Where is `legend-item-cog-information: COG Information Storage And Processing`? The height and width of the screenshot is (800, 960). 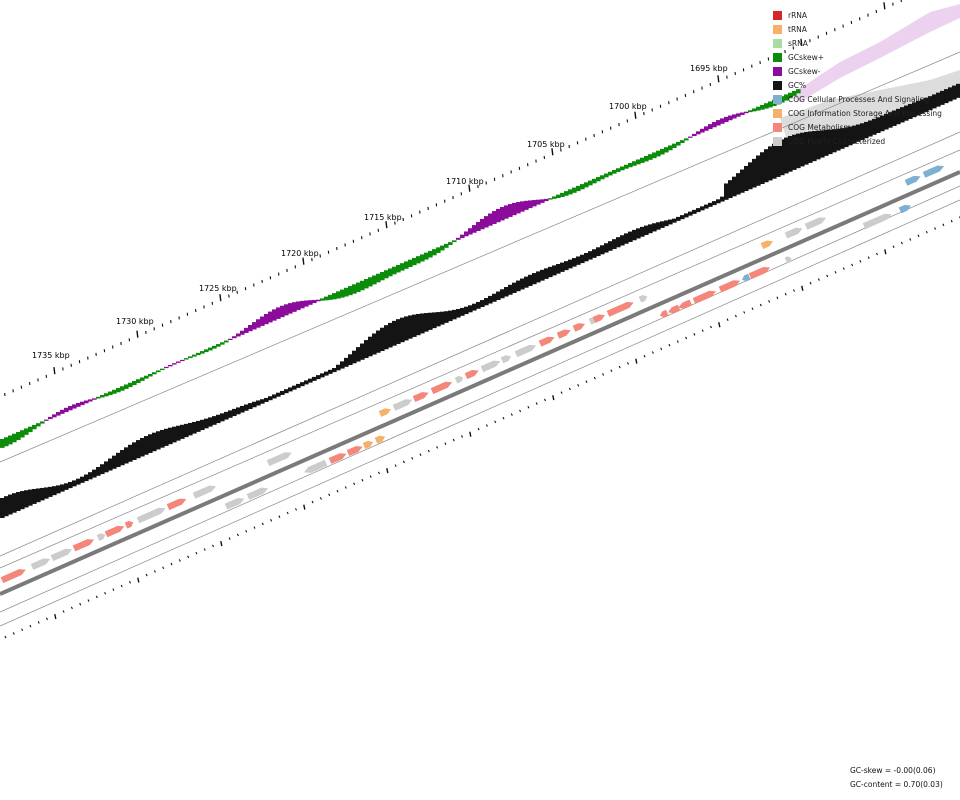 legend-item-cog-information: COG Information Storage And Processing is located at coordinates (866, 113).